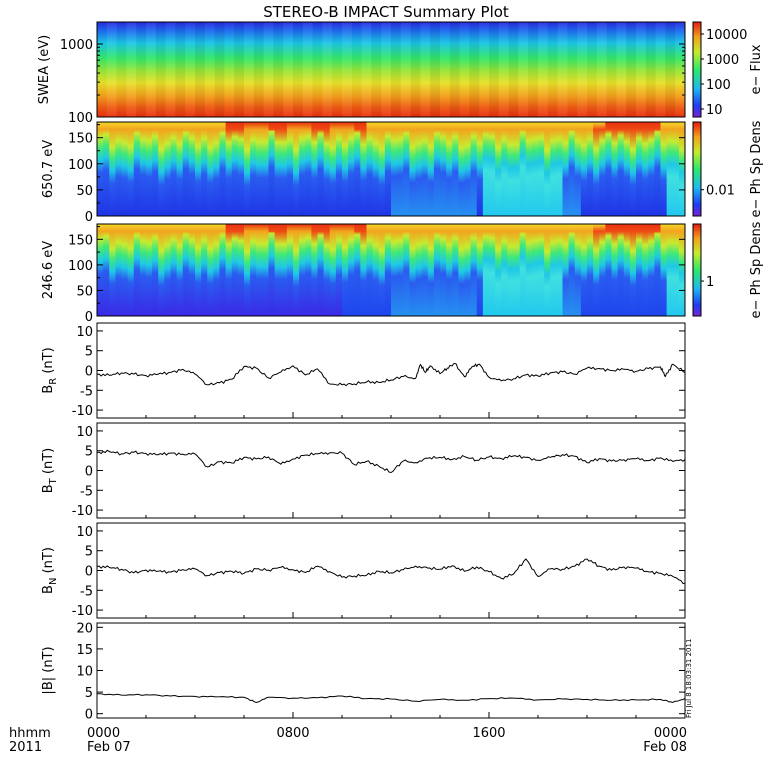  Describe the element at coordinates (25, 747) in the screenshot. I see `x-axis-row2-label: 2011` at that location.